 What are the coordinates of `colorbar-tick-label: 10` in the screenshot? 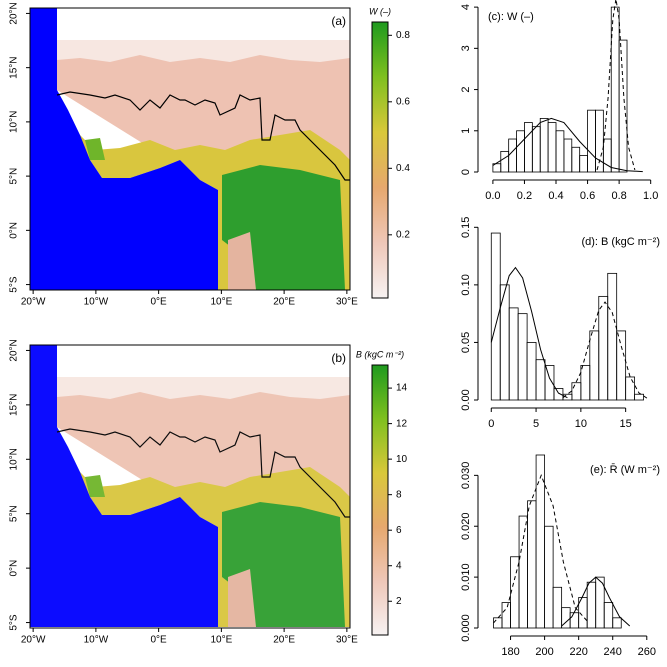 It's located at (402, 459).